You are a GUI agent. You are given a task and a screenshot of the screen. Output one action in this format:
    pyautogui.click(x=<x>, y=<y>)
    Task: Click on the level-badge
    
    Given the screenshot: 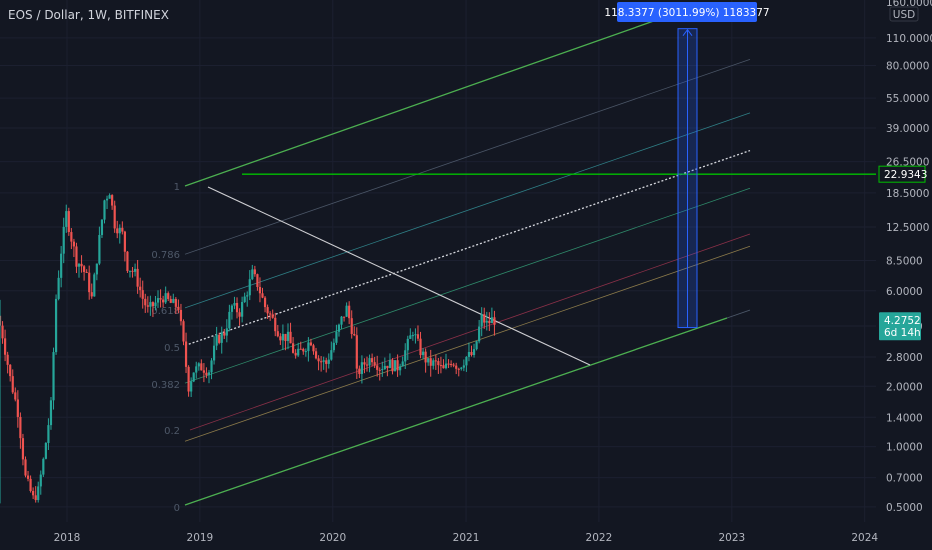 What is the action you would take?
    pyautogui.click(x=902, y=174)
    